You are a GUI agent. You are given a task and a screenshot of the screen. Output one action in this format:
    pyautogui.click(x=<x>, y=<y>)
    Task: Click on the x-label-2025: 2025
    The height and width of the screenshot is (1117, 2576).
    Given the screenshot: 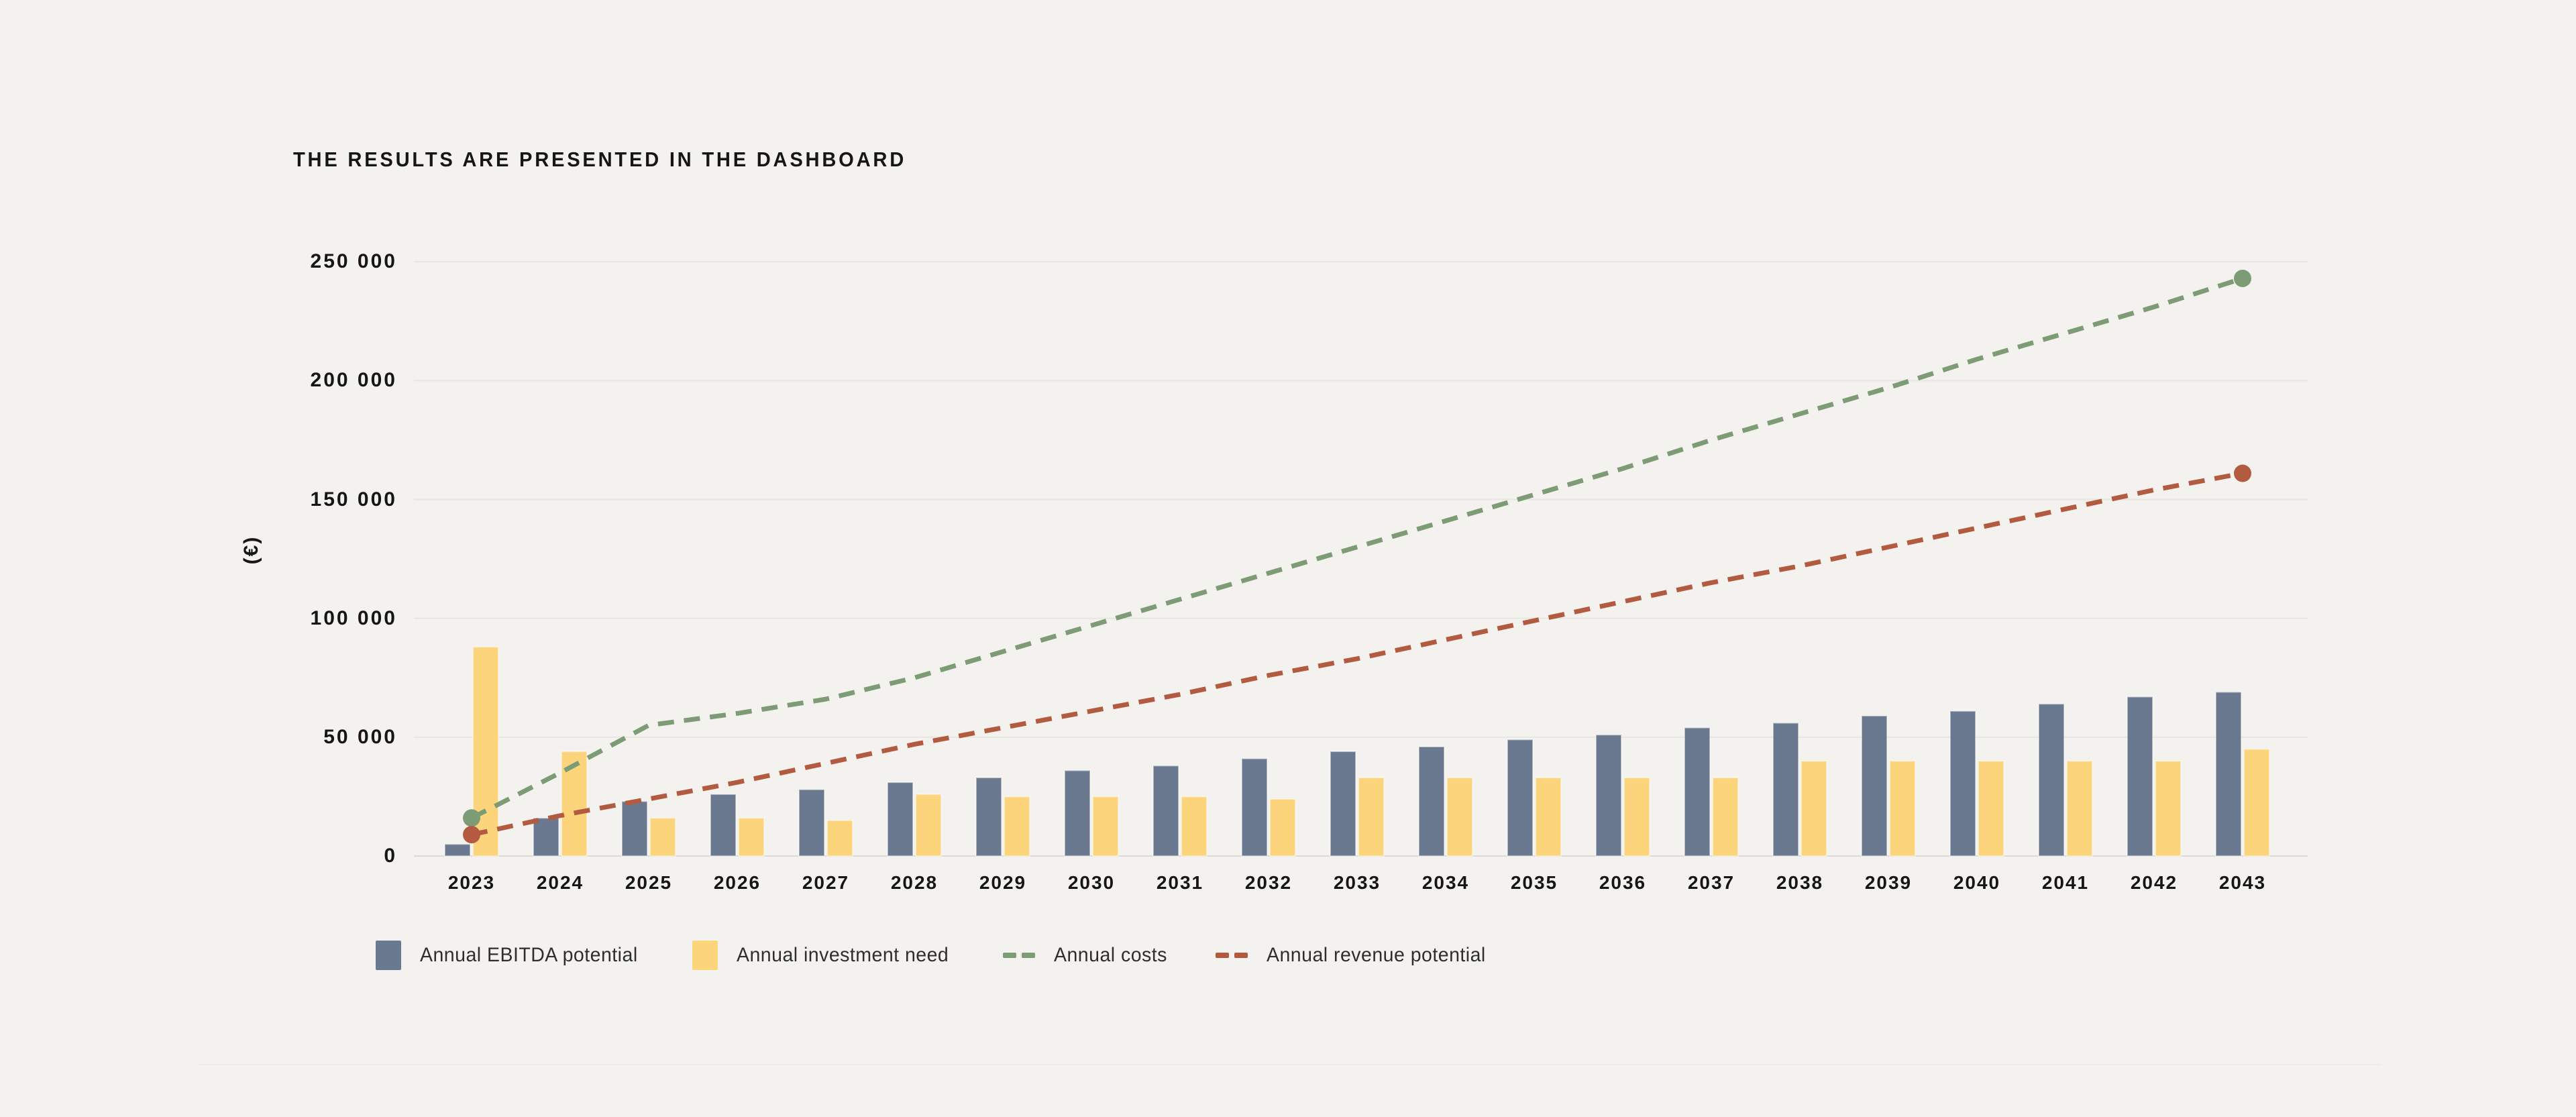 What is the action you would take?
    pyautogui.click(x=649, y=882)
    